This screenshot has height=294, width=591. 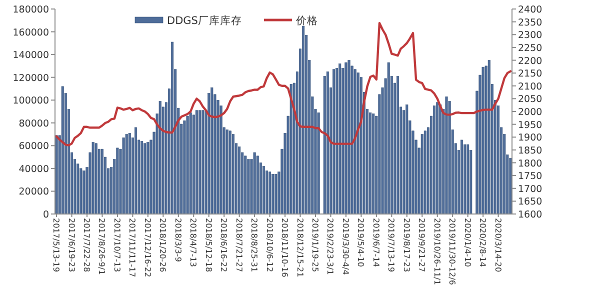 I want to click on x-tick-label: 2019/6/7-14, so click(x=375, y=242).